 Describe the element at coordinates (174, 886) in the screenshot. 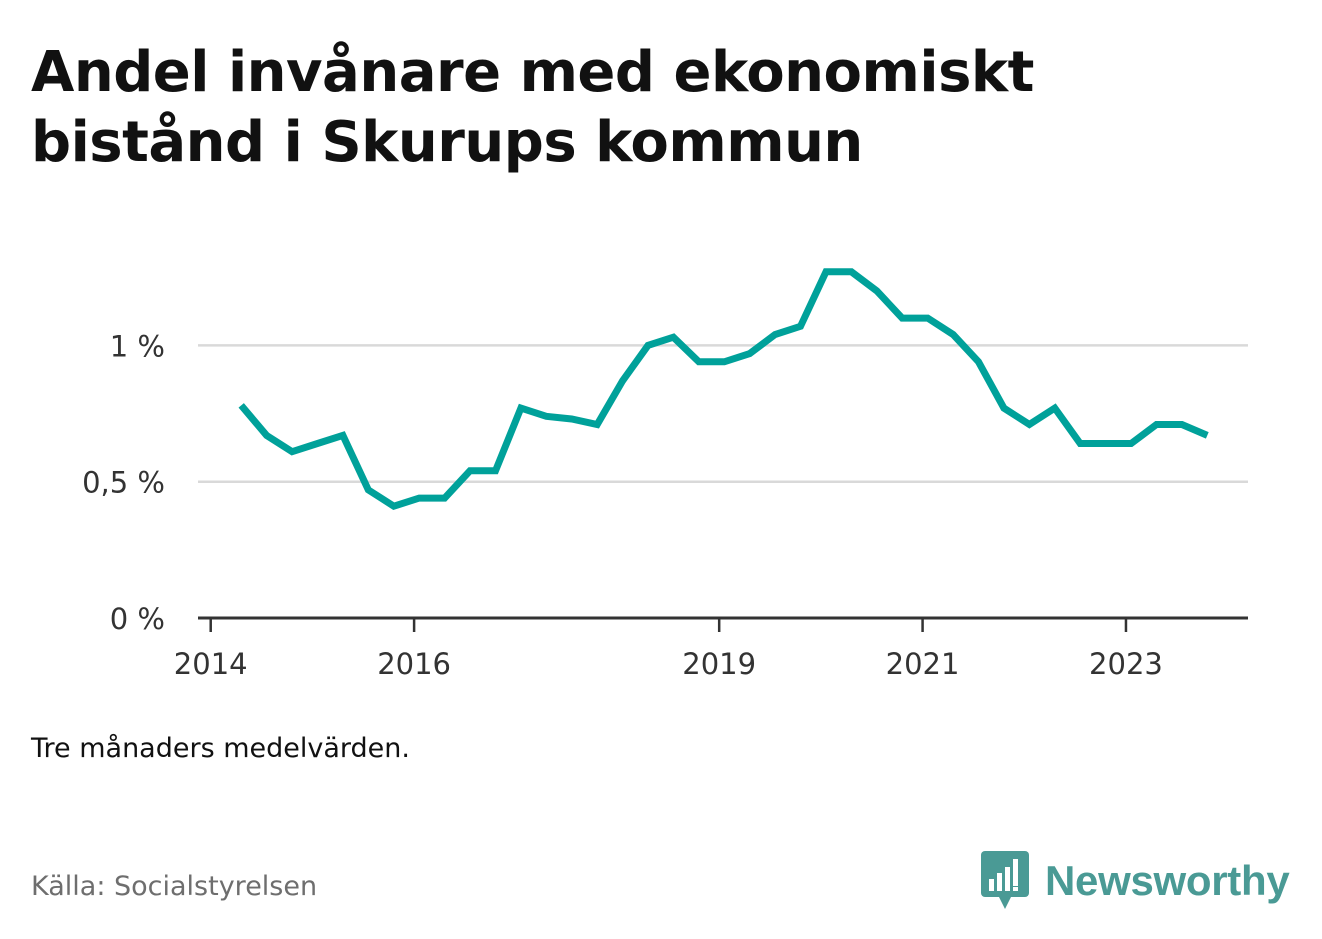

I see `source-credit: Källa: Socialstyrelsen` at that location.